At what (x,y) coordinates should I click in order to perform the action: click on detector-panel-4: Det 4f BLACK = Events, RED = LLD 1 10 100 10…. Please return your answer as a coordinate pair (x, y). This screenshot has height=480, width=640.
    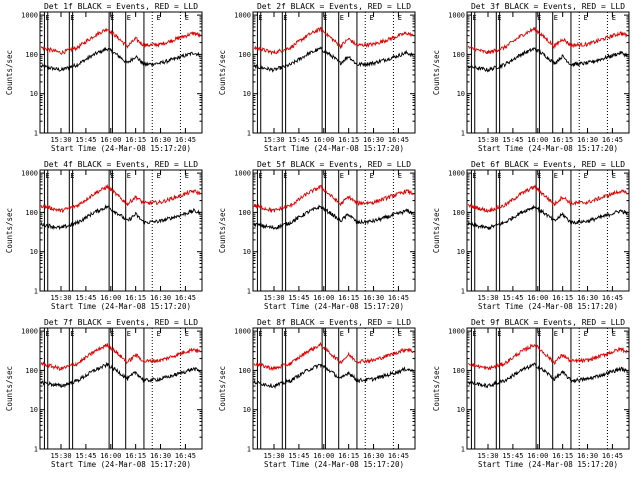
    Looking at the image, I should click on (104, 235).